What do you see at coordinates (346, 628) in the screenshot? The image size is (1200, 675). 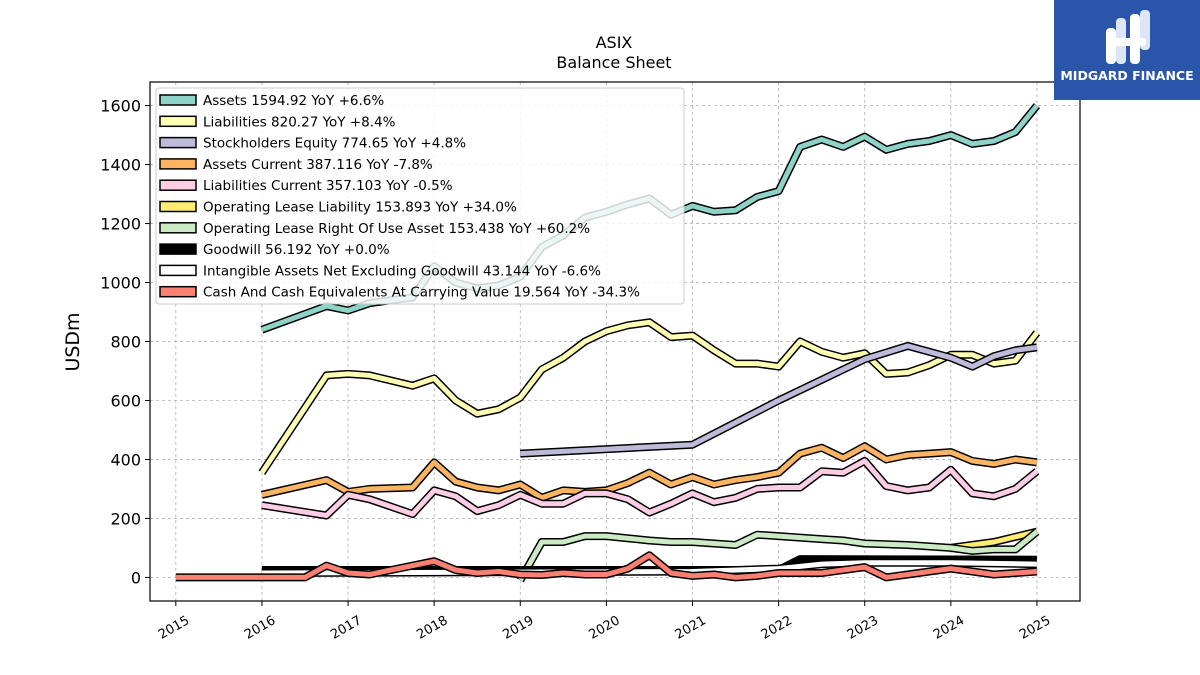 I see `x-tick-label: 2017` at bounding box center [346, 628].